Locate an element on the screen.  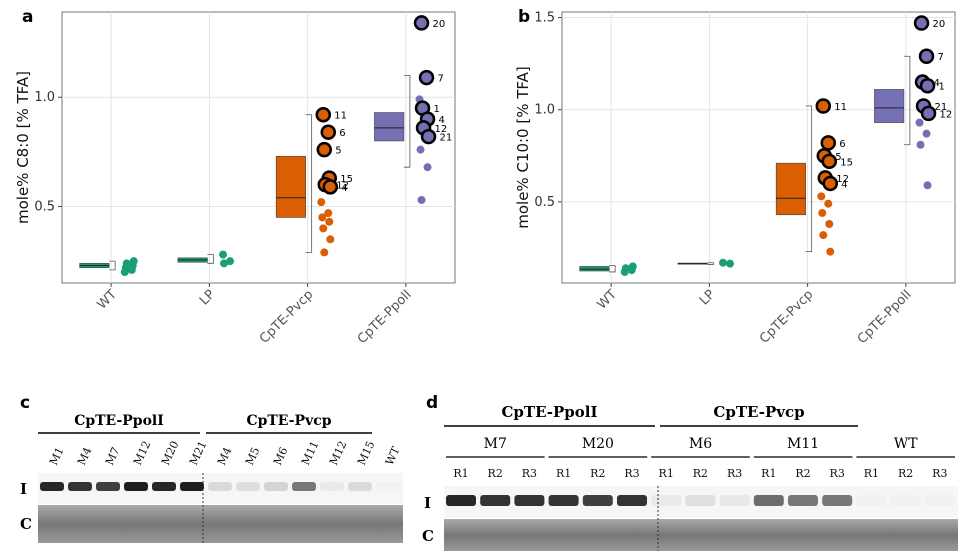
subgroup-label: M7 is located at coordinates (495, 444).